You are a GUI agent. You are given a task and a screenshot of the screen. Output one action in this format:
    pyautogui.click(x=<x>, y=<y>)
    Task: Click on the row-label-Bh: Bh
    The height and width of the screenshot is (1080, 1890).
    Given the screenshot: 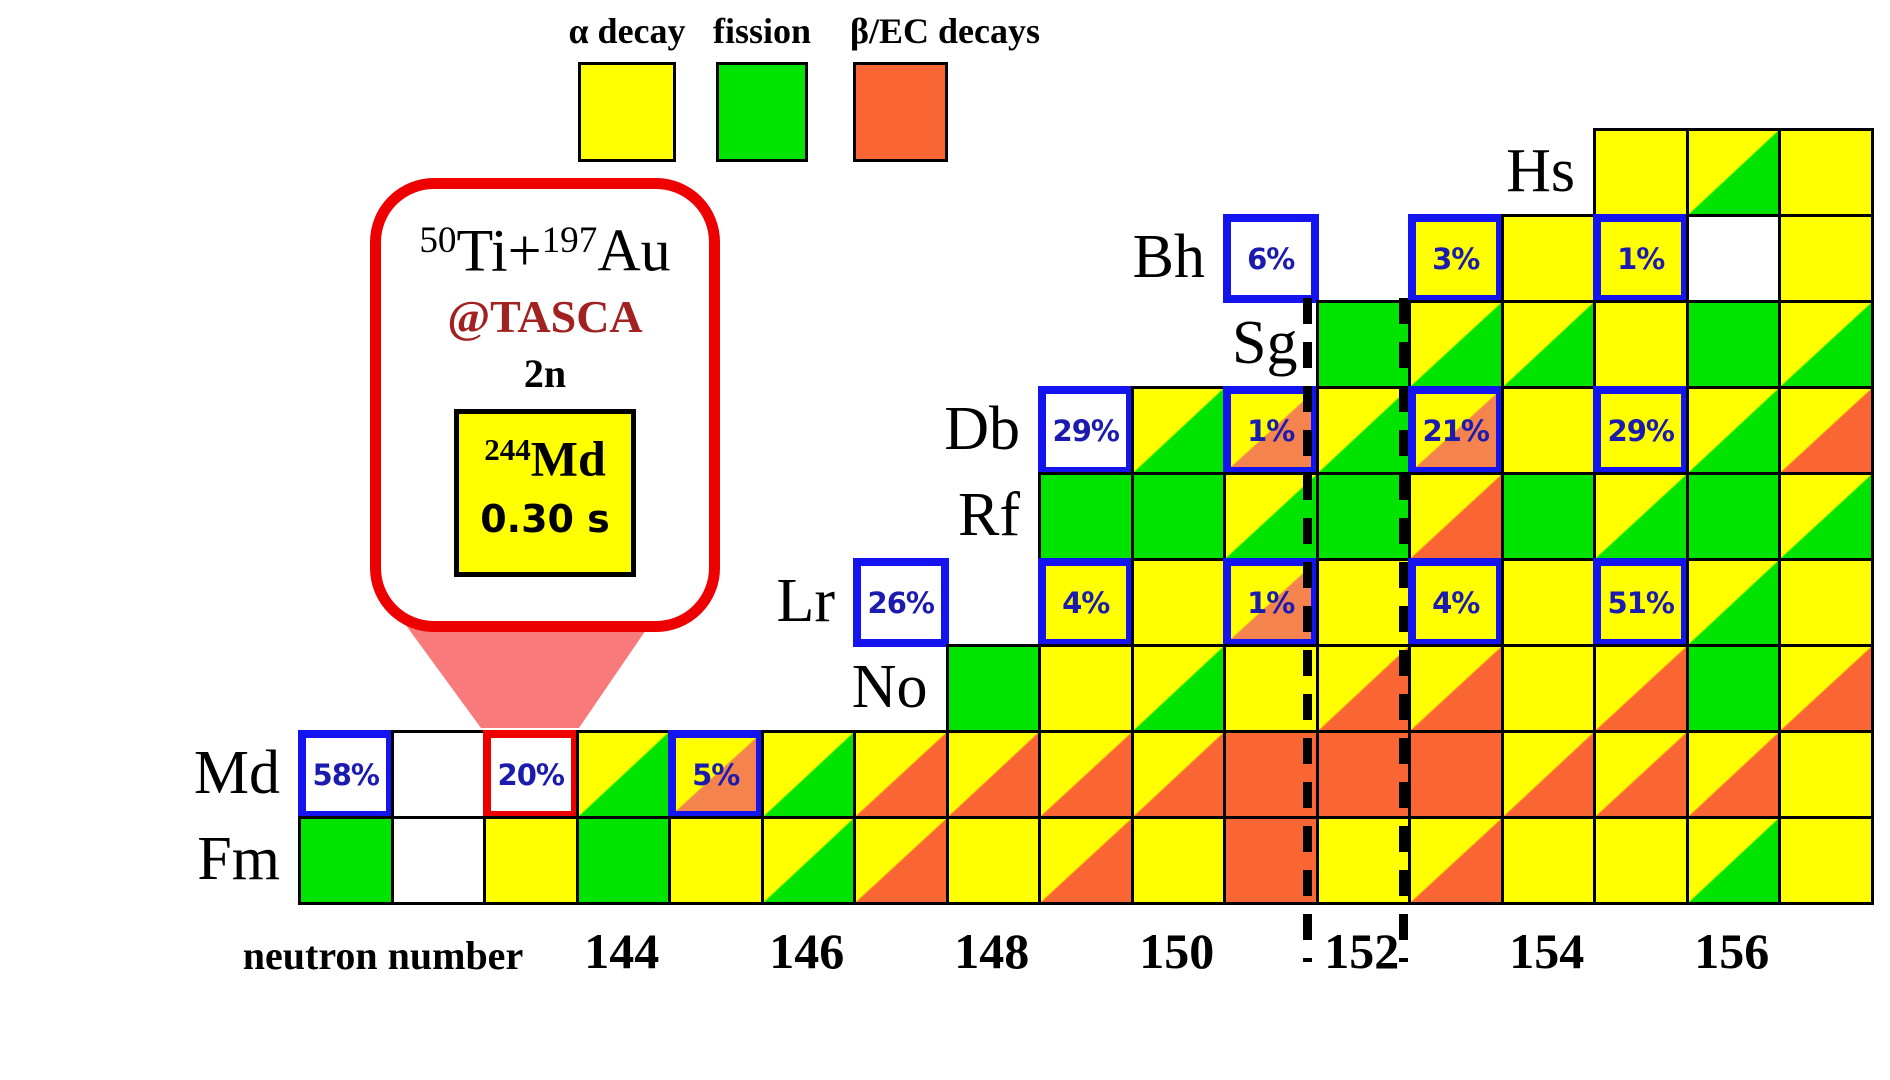 What is the action you would take?
    pyautogui.click(x=1168, y=256)
    